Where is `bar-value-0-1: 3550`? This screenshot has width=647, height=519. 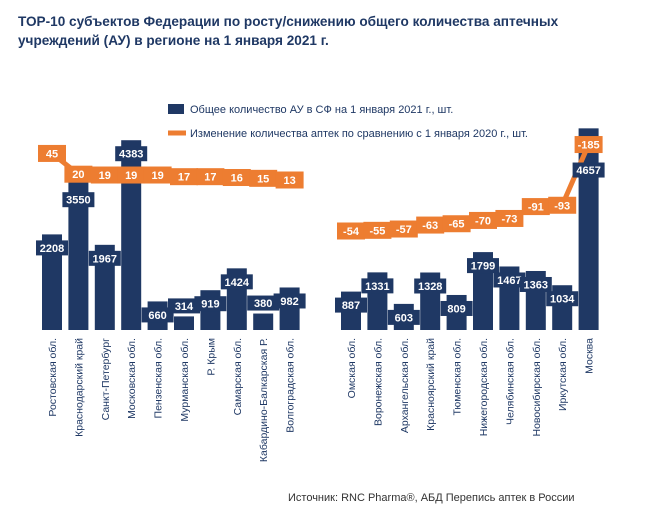
bar-value-0-1: 3550 is located at coordinates (78, 201).